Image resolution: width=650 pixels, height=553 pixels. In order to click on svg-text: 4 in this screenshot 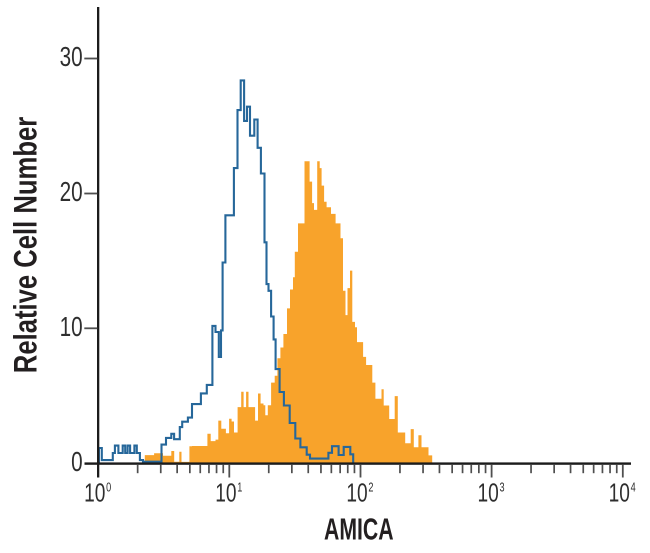, I will do `click(633, 488)`.